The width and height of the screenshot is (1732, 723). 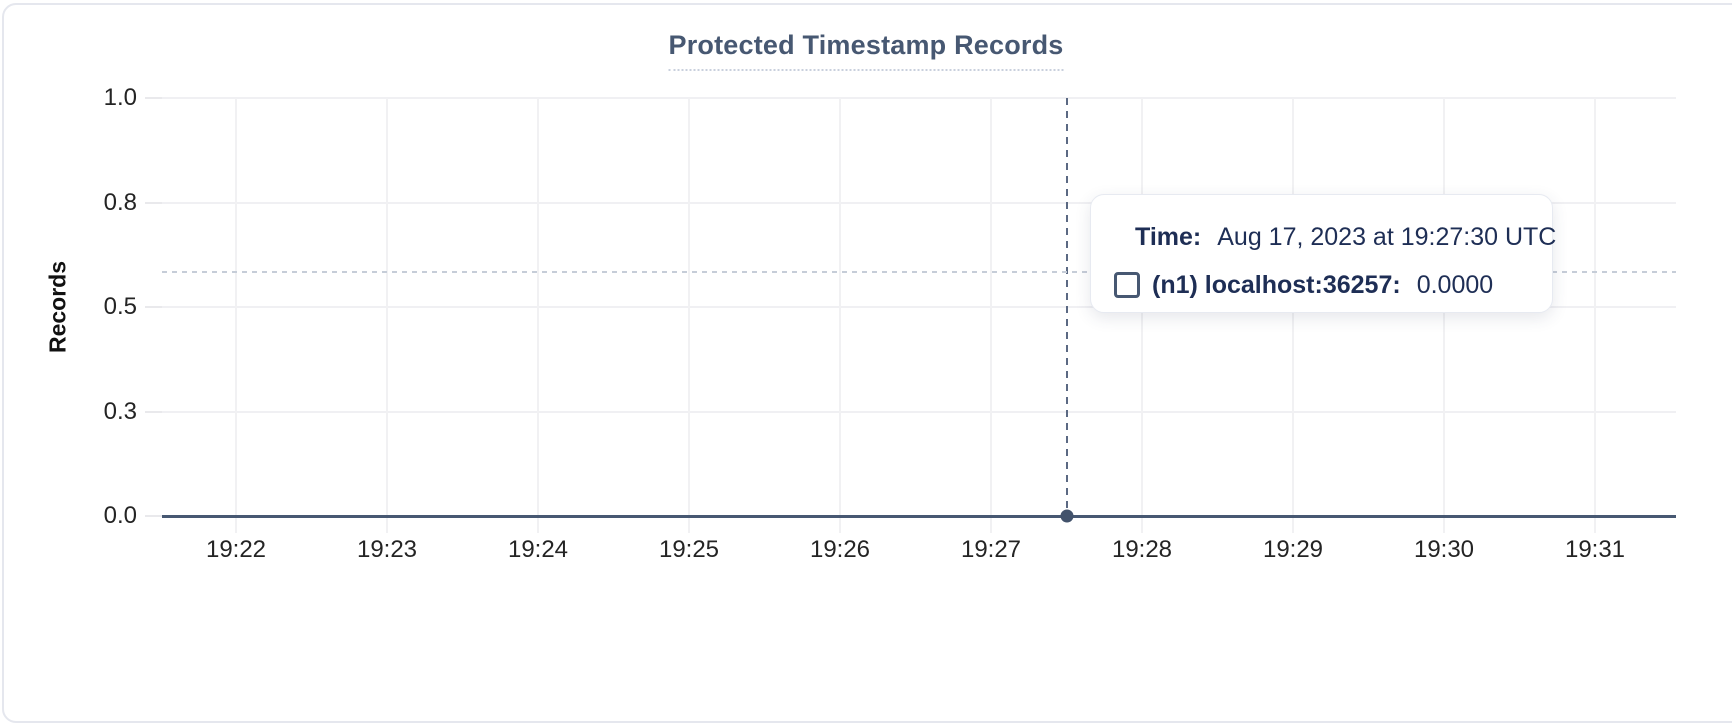 I want to click on x-tick-label: 19:27, so click(x=991, y=549).